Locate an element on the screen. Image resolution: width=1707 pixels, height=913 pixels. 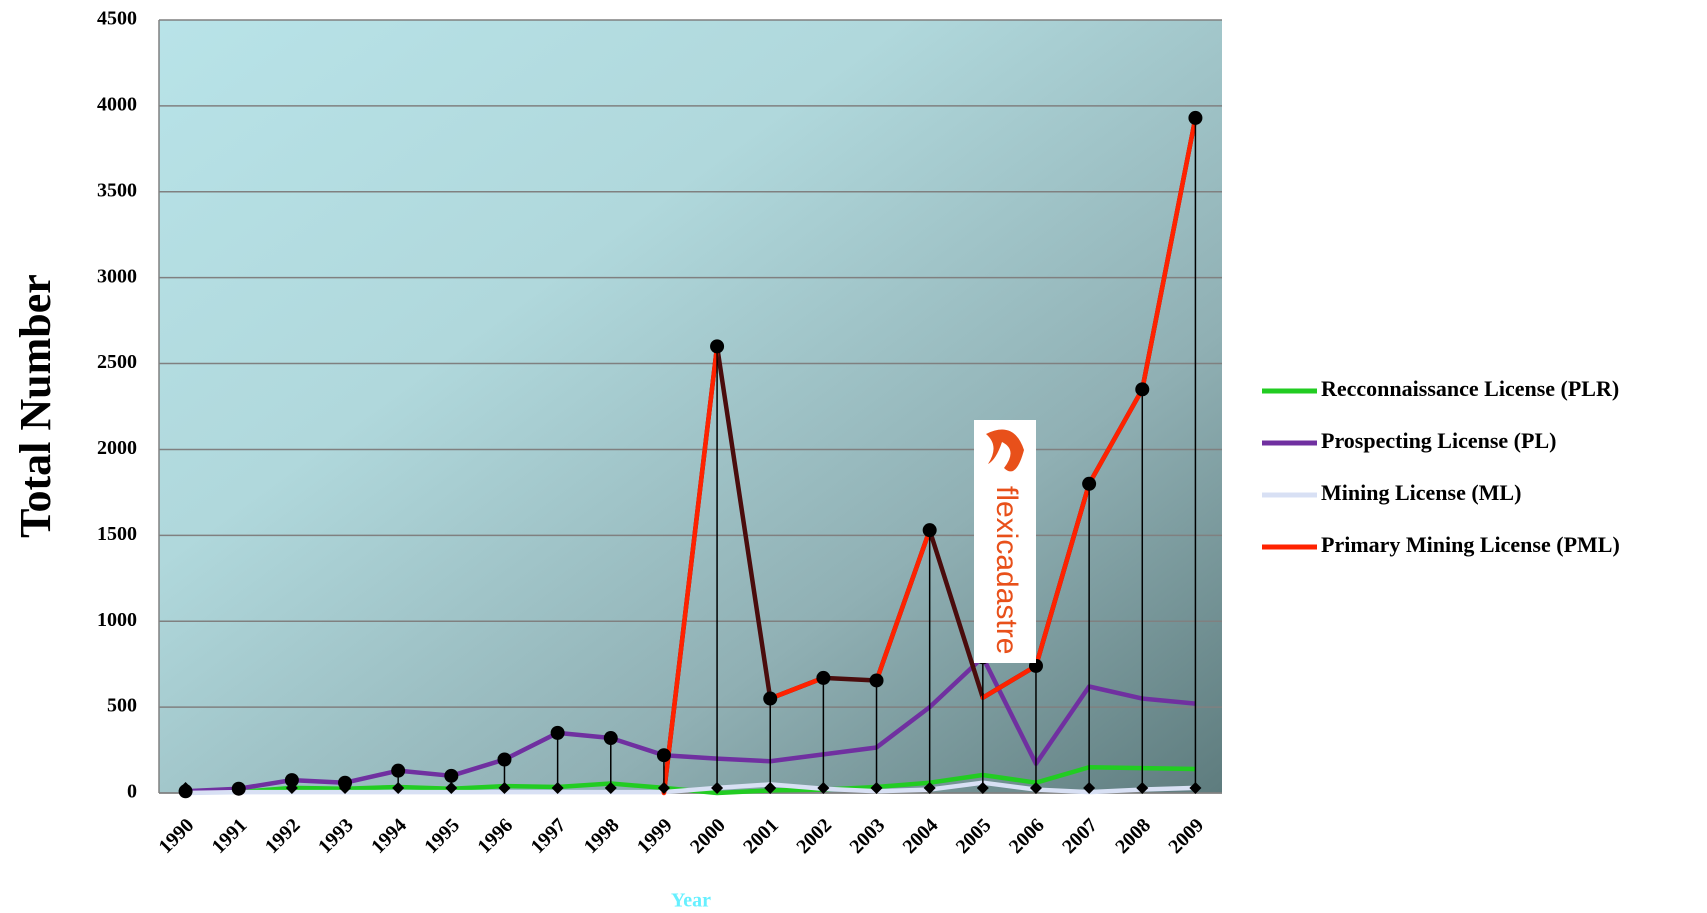
x-tick-label: 2003 is located at coordinates (867, 836).